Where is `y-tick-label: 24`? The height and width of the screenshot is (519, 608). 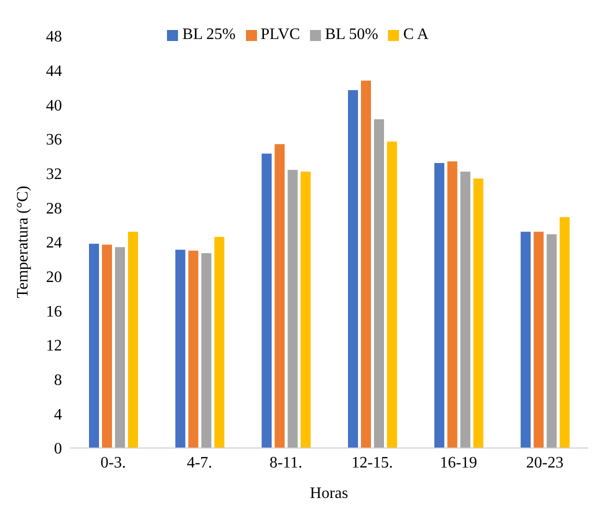
y-tick-label: 24 is located at coordinates (54, 243).